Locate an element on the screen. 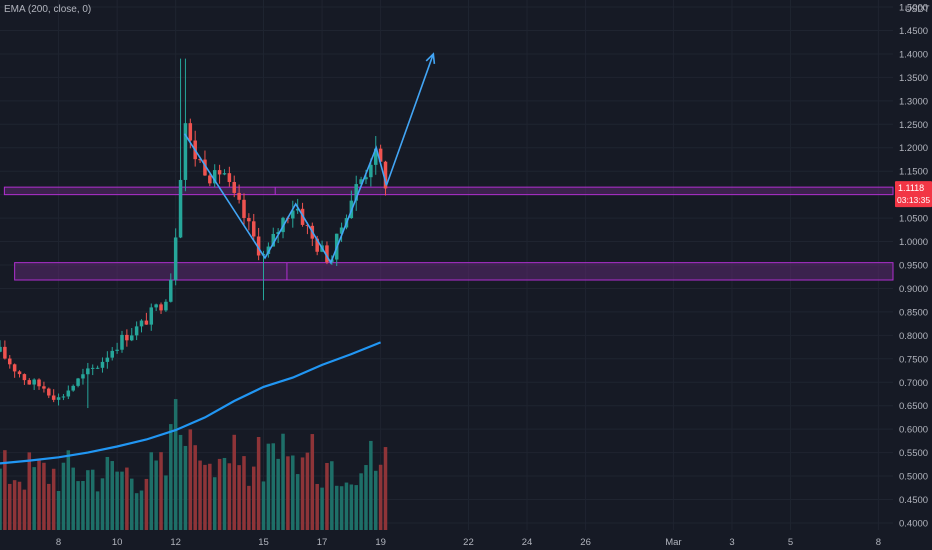 The image size is (932, 550). x-tick-label: 15 is located at coordinates (263, 542).